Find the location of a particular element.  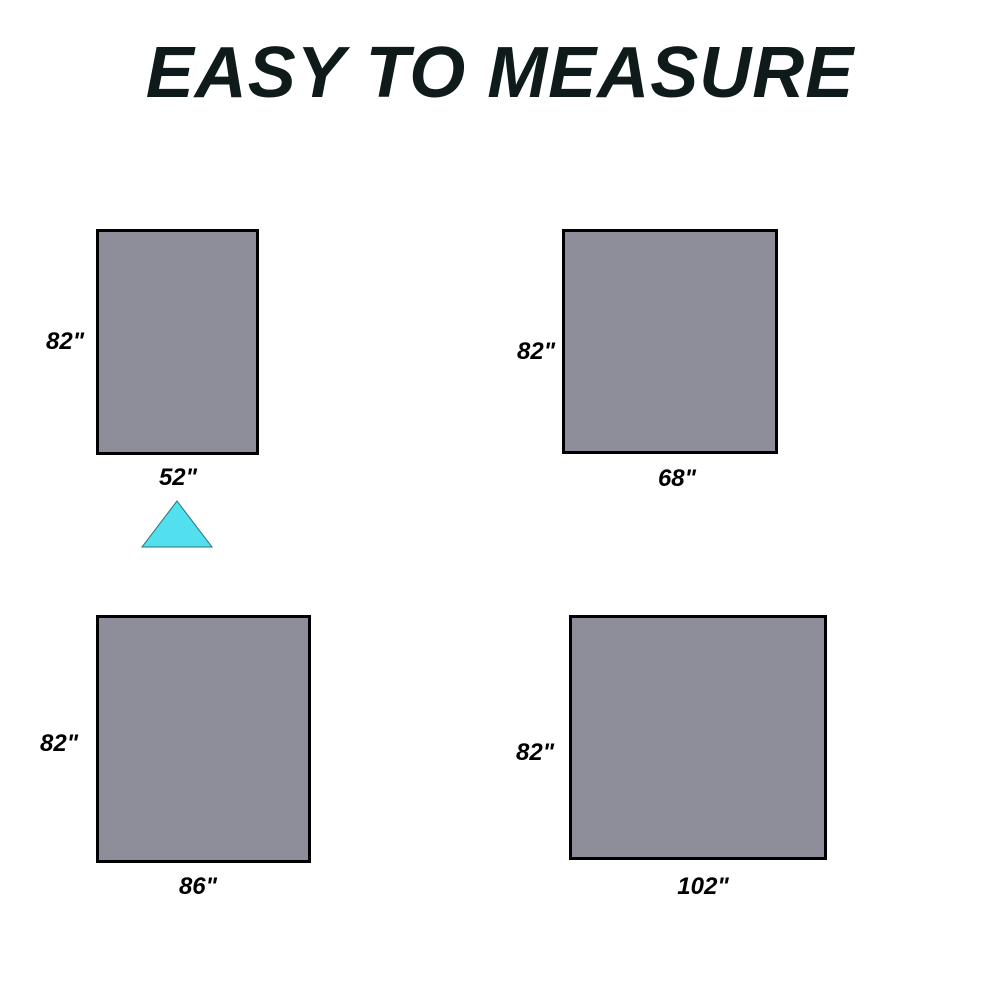

width-label-86: 86" is located at coordinates (198, 886).